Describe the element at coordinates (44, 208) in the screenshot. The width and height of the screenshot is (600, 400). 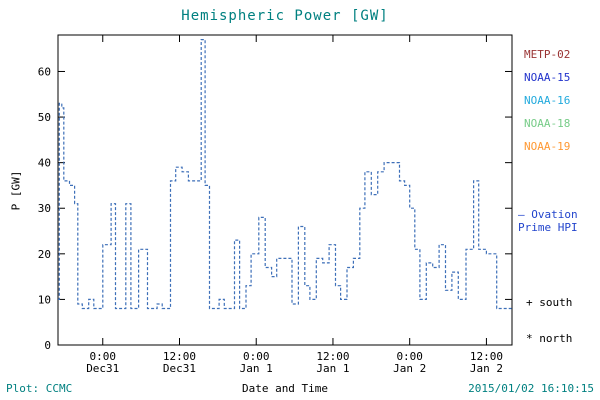
I see `svg-text: 30` at that location.